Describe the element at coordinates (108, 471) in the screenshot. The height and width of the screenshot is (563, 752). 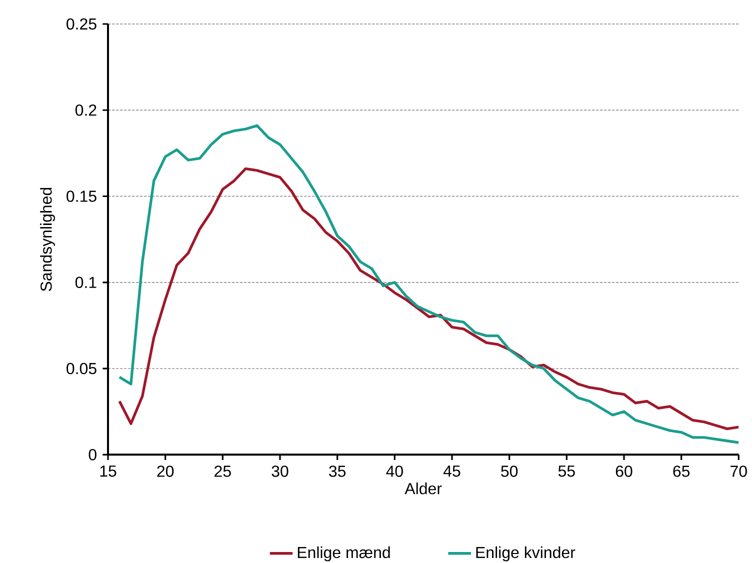
I see `x-tick-label: 15` at that location.